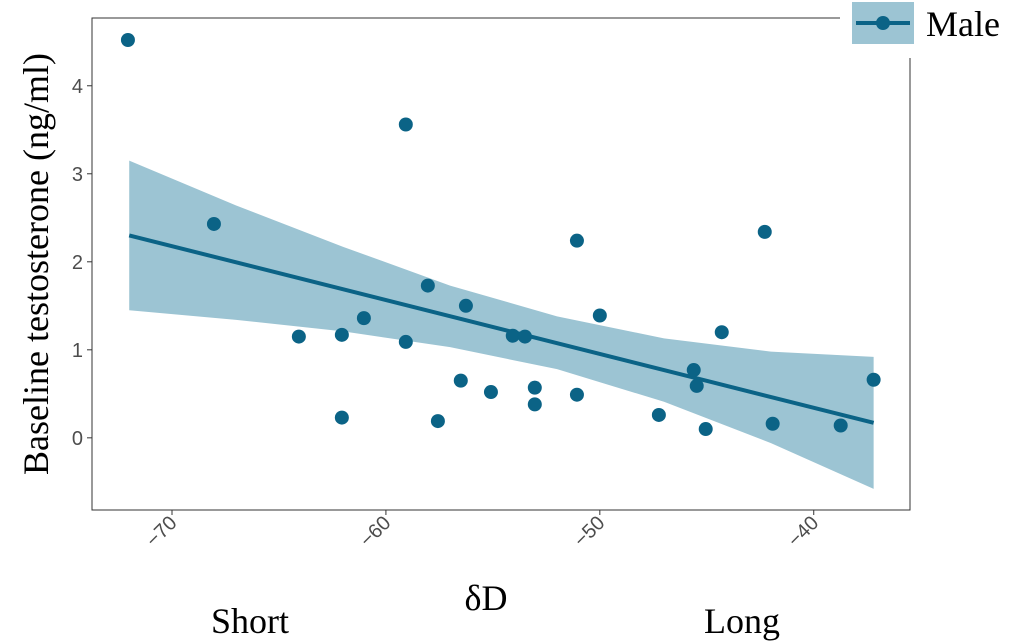 This screenshot has height=642, width=1016. What do you see at coordinates (742, 621) in the screenshot?
I see `x-annotation: Long` at bounding box center [742, 621].